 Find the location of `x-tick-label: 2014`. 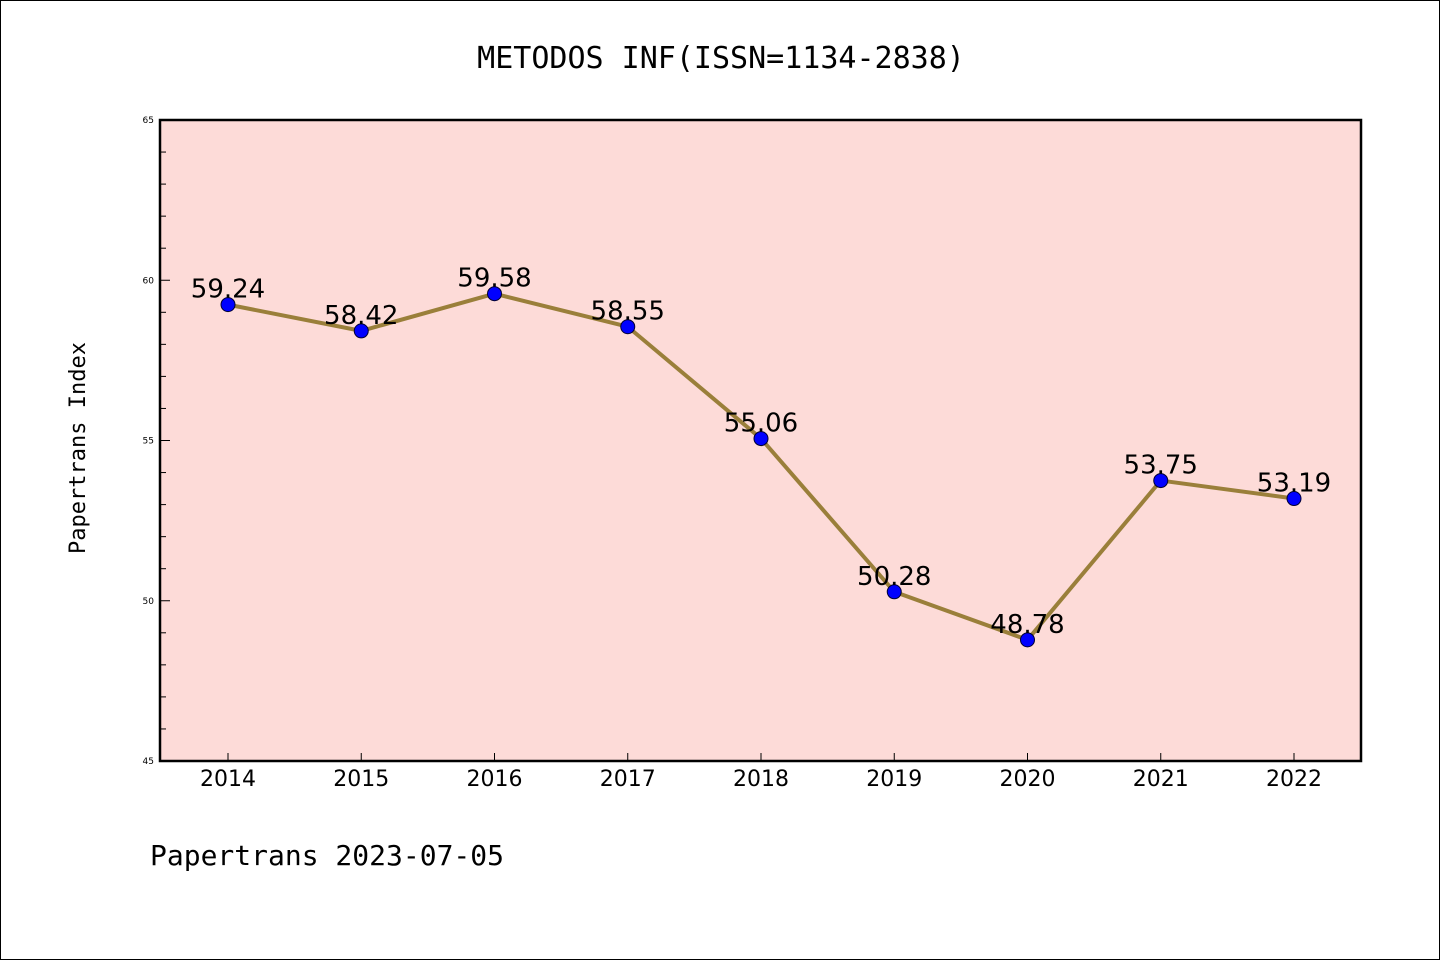

x-tick-label: 2014 is located at coordinates (228, 779).